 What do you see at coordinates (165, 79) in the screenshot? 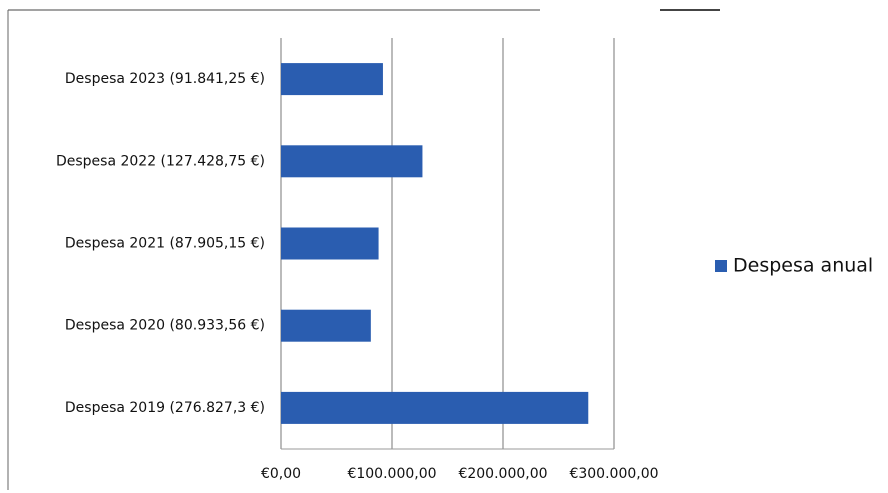
I see `y-tick-label: Despesa 2023 (91.841,25 €)` at bounding box center [165, 79].